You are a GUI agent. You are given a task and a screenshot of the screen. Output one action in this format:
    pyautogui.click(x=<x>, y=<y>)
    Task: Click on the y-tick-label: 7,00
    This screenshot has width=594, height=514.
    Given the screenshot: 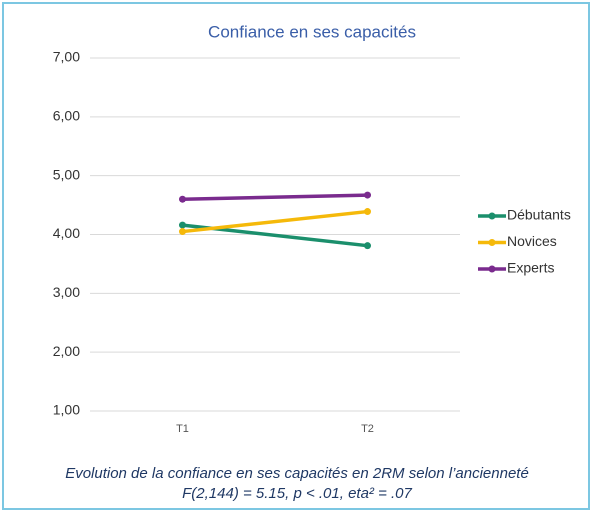 What is the action you would take?
    pyautogui.click(x=66, y=57)
    